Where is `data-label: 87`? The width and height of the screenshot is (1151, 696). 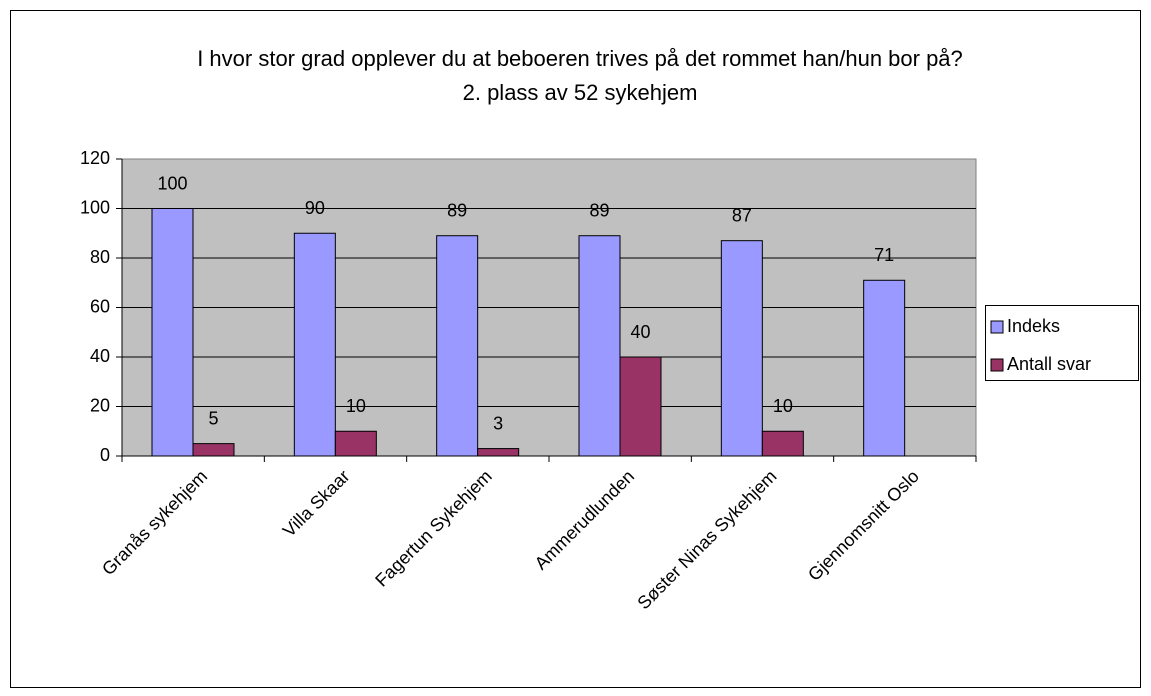 data-label: 87 is located at coordinates (742, 215).